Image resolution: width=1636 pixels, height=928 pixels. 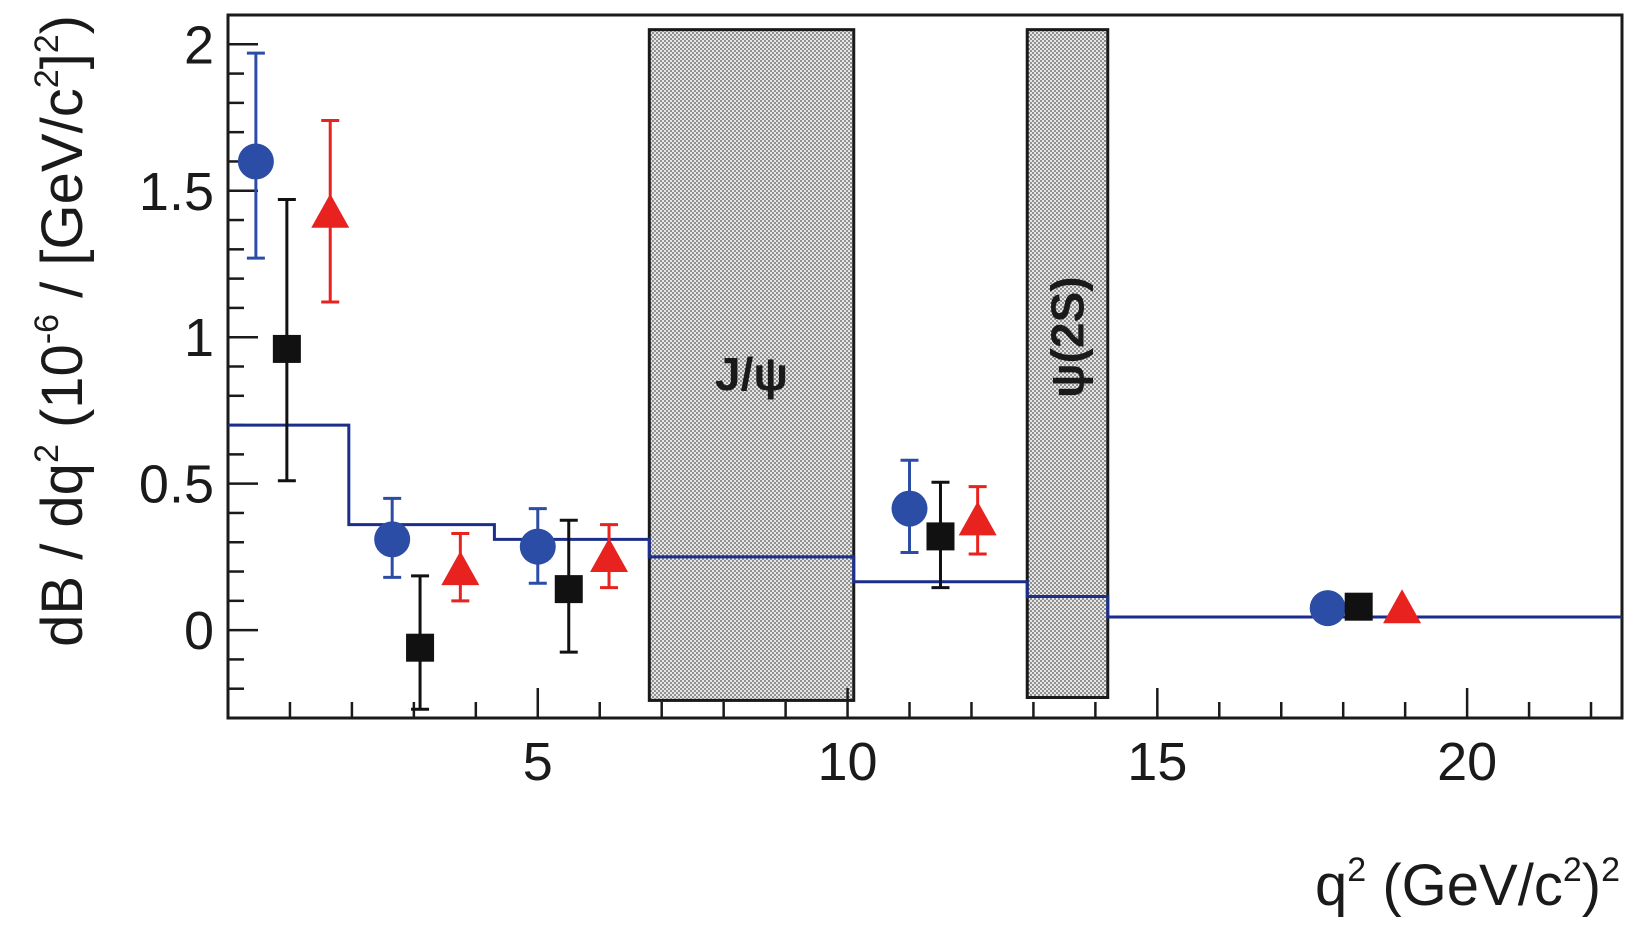 What do you see at coordinates (1467, 884) in the screenshot?
I see `x-axis-title: q2 (GeV/c2)2` at bounding box center [1467, 884].